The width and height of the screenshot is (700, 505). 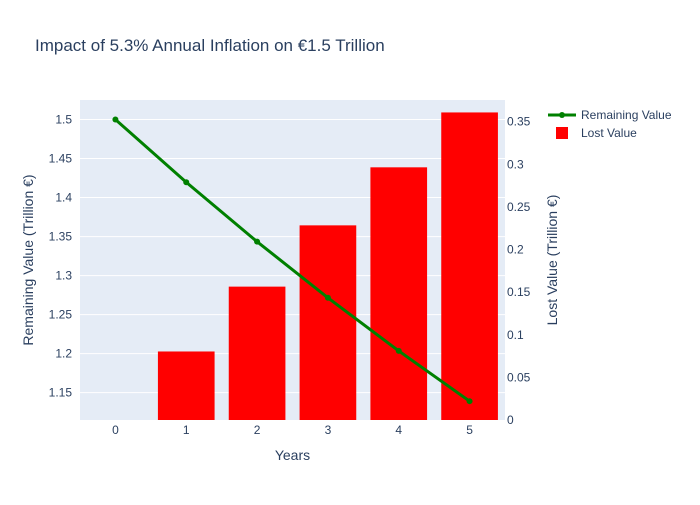 What do you see at coordinates (562, 115) in the screenshot?
I see `legend-marker-swatch` at bounding box center [562, 115].